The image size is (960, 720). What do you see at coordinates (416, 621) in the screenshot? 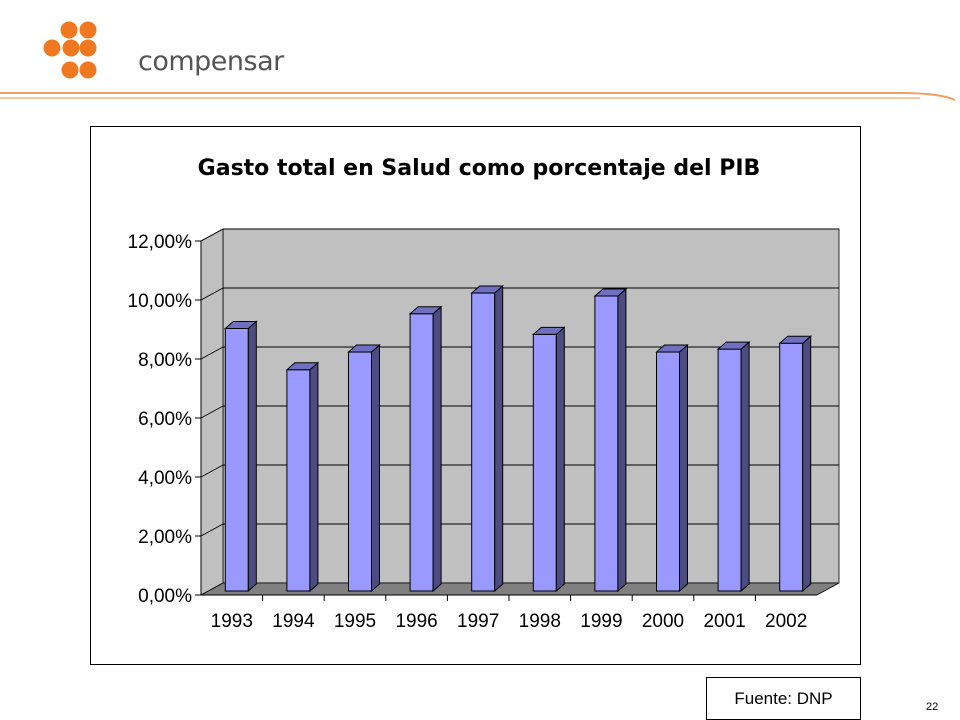
I see `x-tick-label: 1996` at bounding box center [416, 621].